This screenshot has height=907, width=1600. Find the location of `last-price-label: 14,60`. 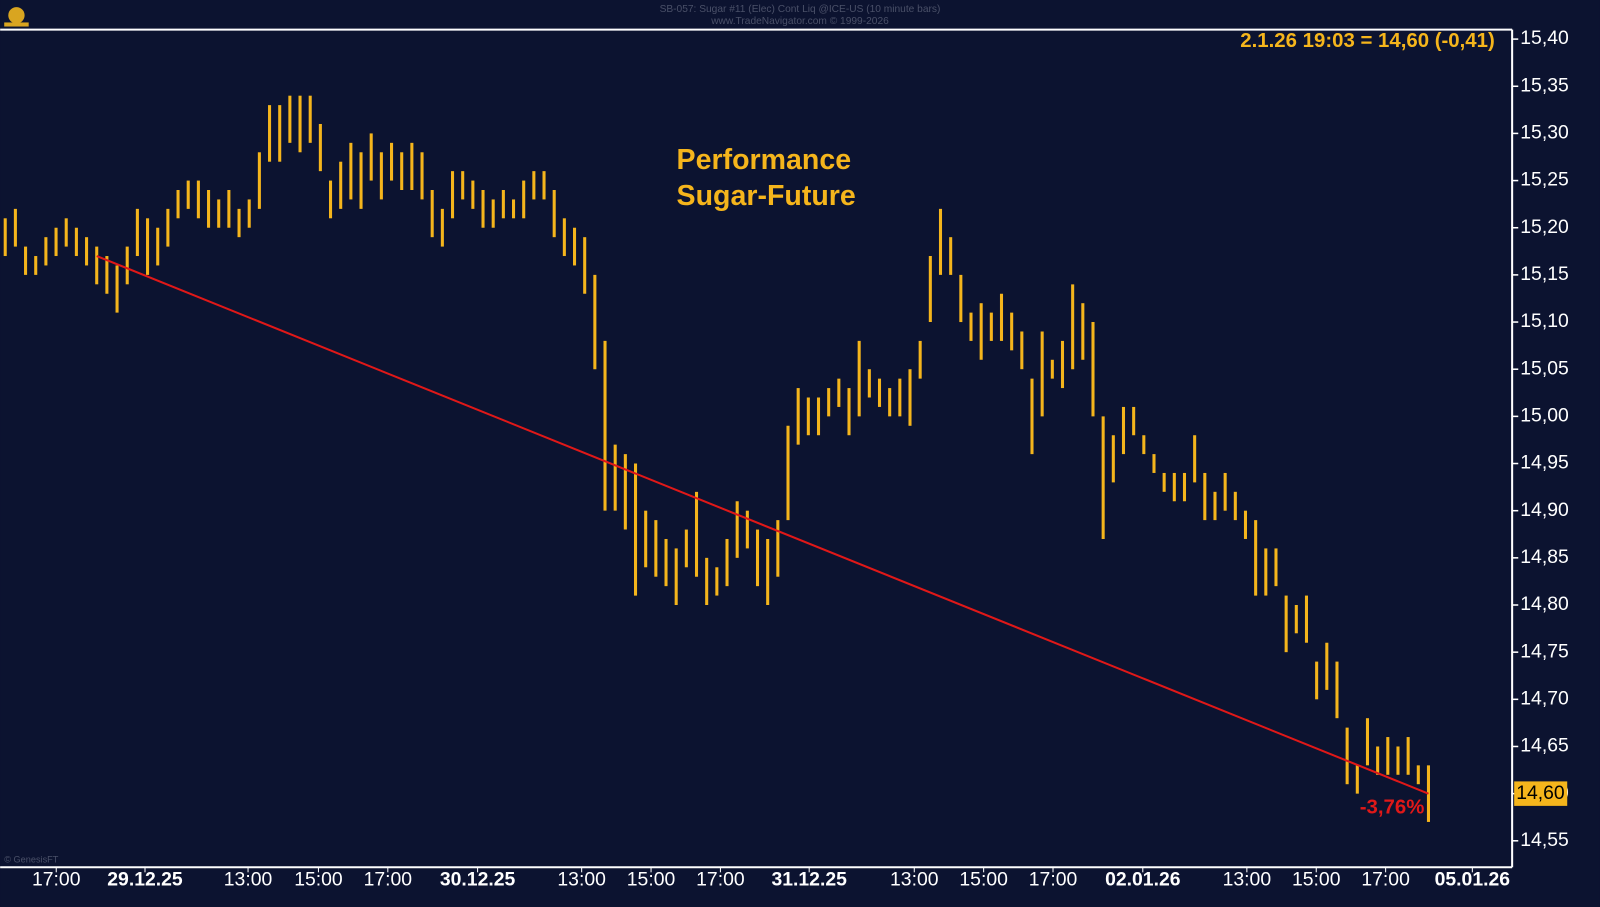

last-price-label: 14,60 is located at coordinates (1540, 793).